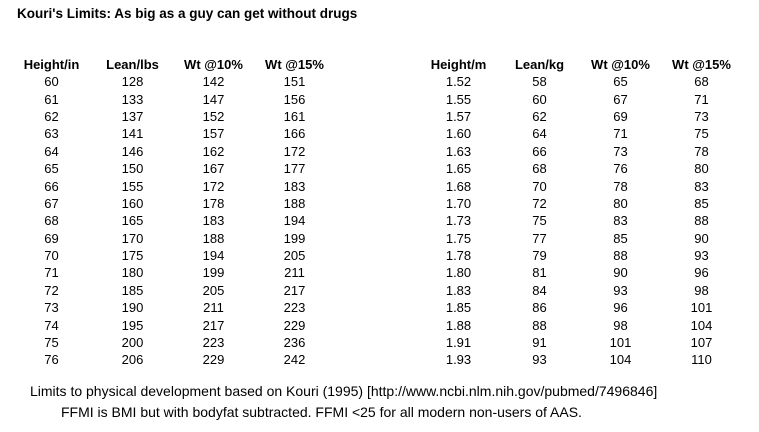 The width and height of the screenshot is (759, 432). Describe the element at coordinates (132, 238) in the screenshot. I see `table-cell: 170` at that location.